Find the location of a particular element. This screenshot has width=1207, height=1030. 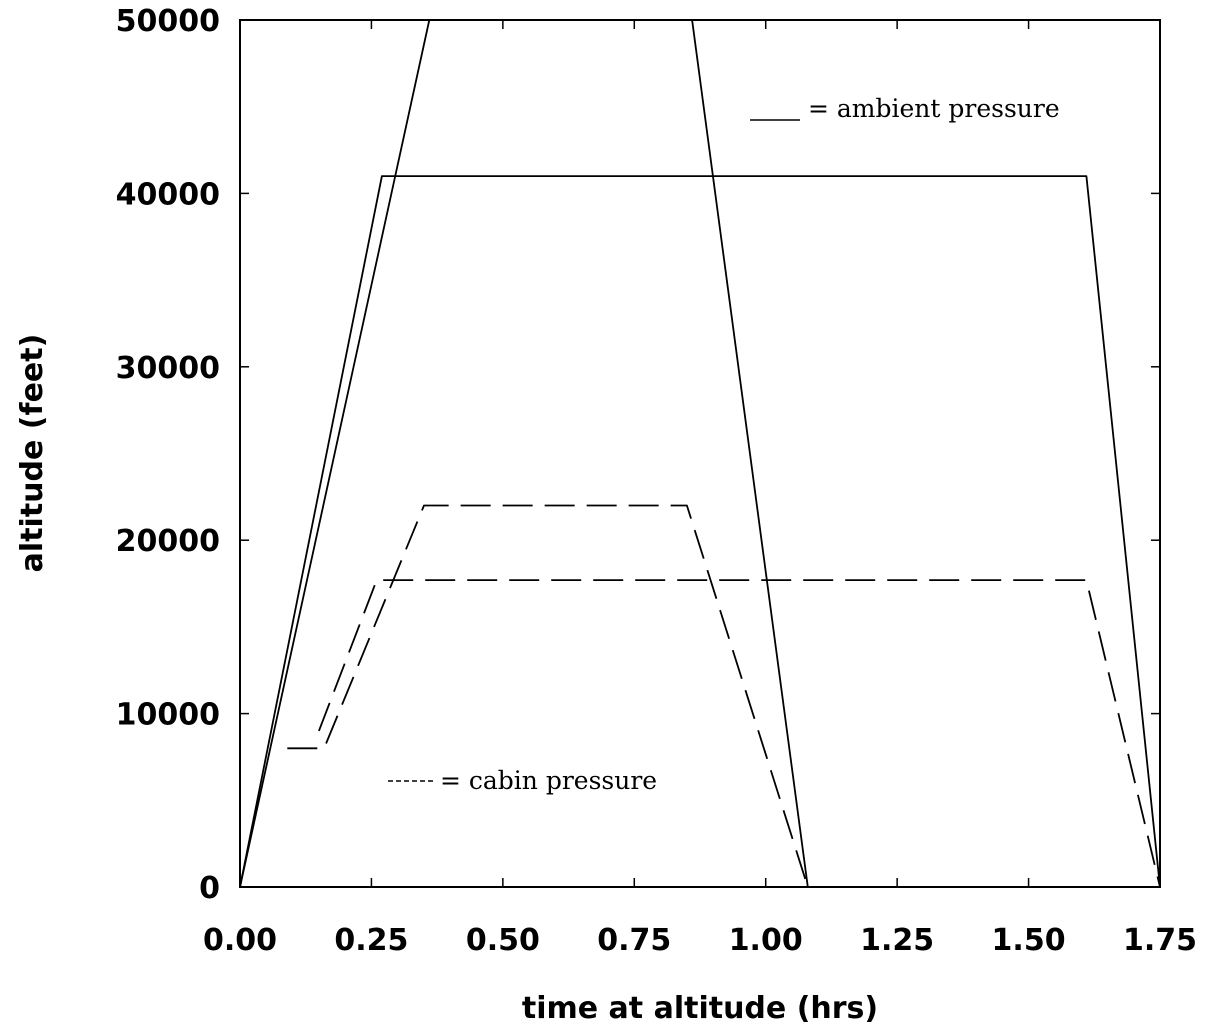

x-tick-label: 1.25 is located at coordinates (897, 940).